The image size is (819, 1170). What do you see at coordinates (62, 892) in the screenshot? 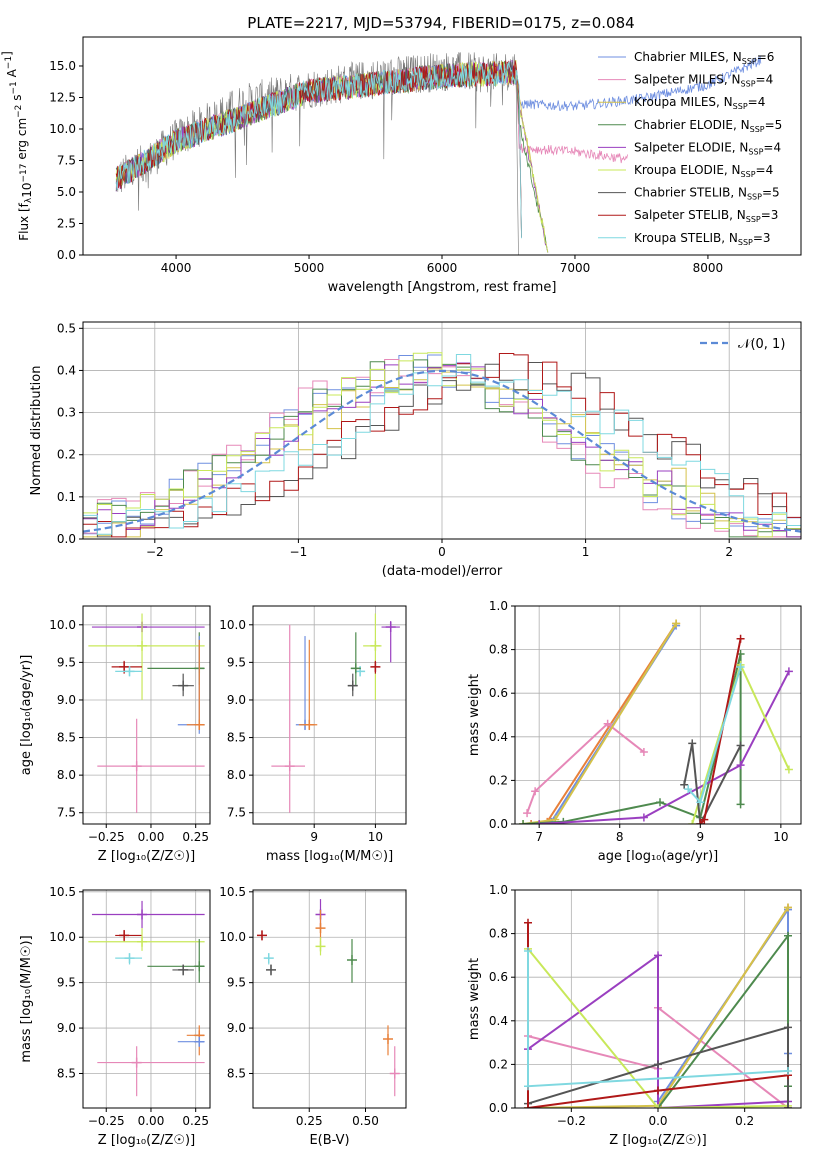
I see `y-tick-label: 10.5` at bounding box center [62, 892].